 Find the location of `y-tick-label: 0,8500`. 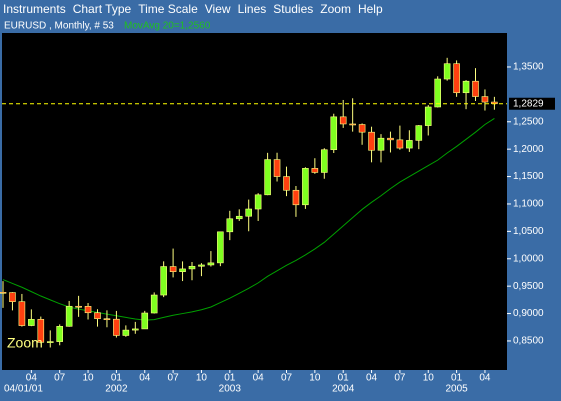

y-tick-label: 0,8500 is located at coordinates (528, 341).